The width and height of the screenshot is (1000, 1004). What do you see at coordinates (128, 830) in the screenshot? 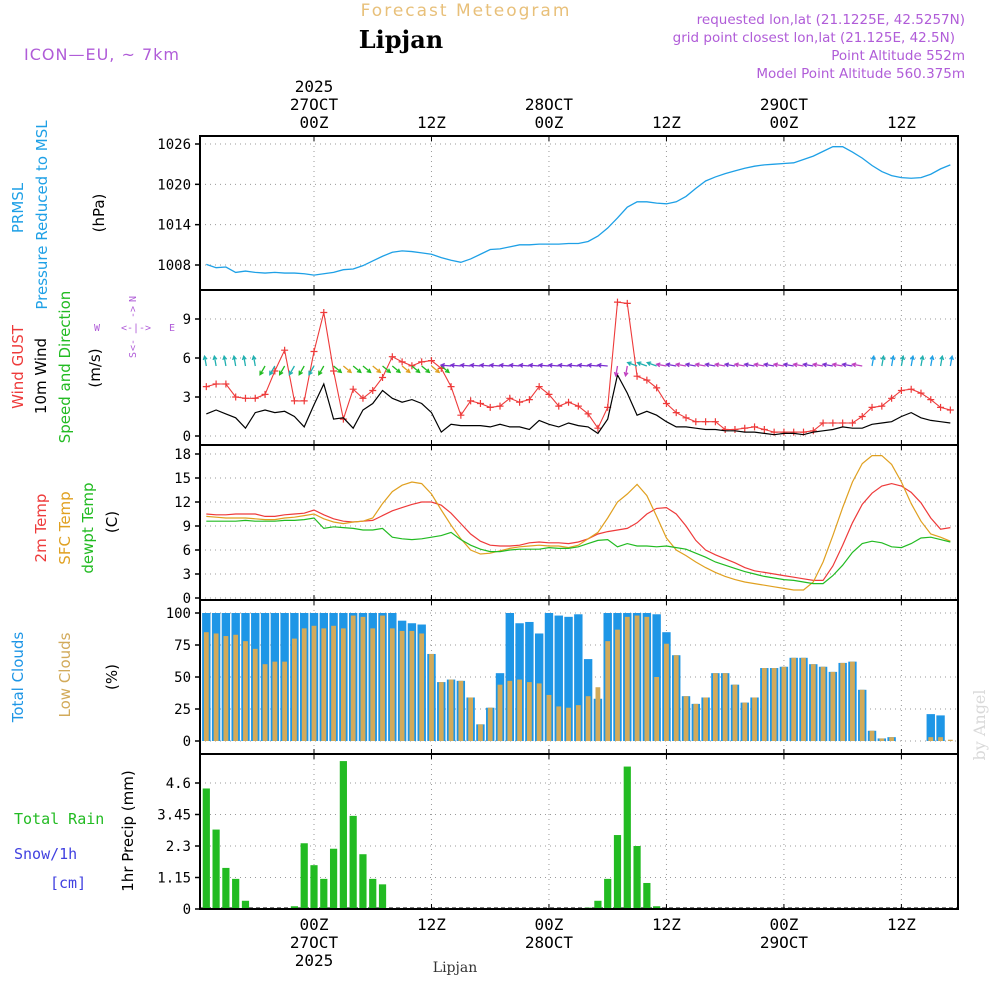
I see `precip-ylabel: 1hr Precip (mm)` at bounding box center [128, 830].